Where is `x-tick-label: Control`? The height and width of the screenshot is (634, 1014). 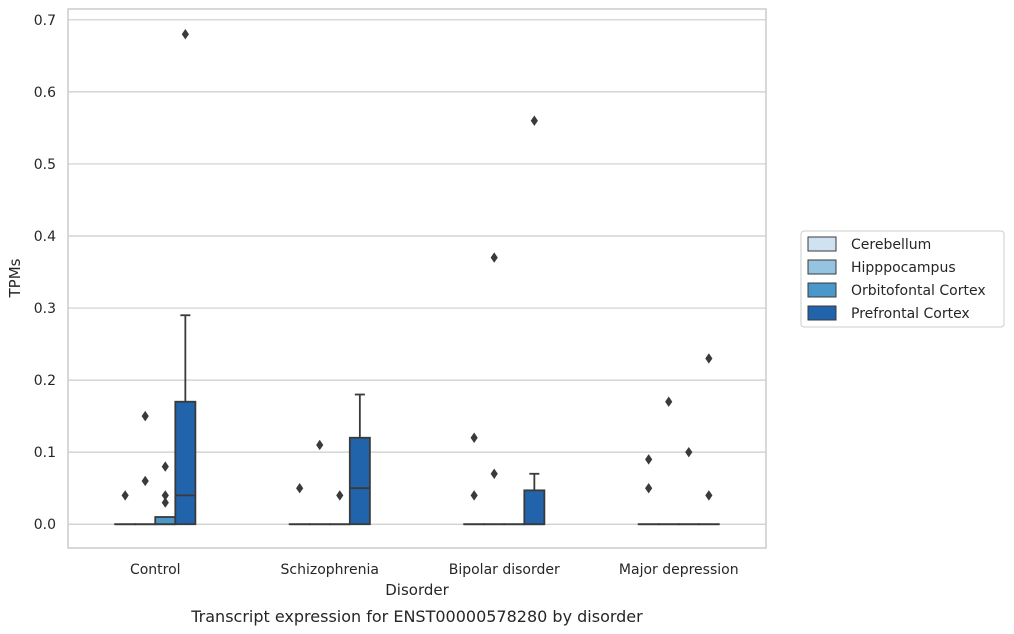
x-tick-label: Control is located at coordinates (155, 570).